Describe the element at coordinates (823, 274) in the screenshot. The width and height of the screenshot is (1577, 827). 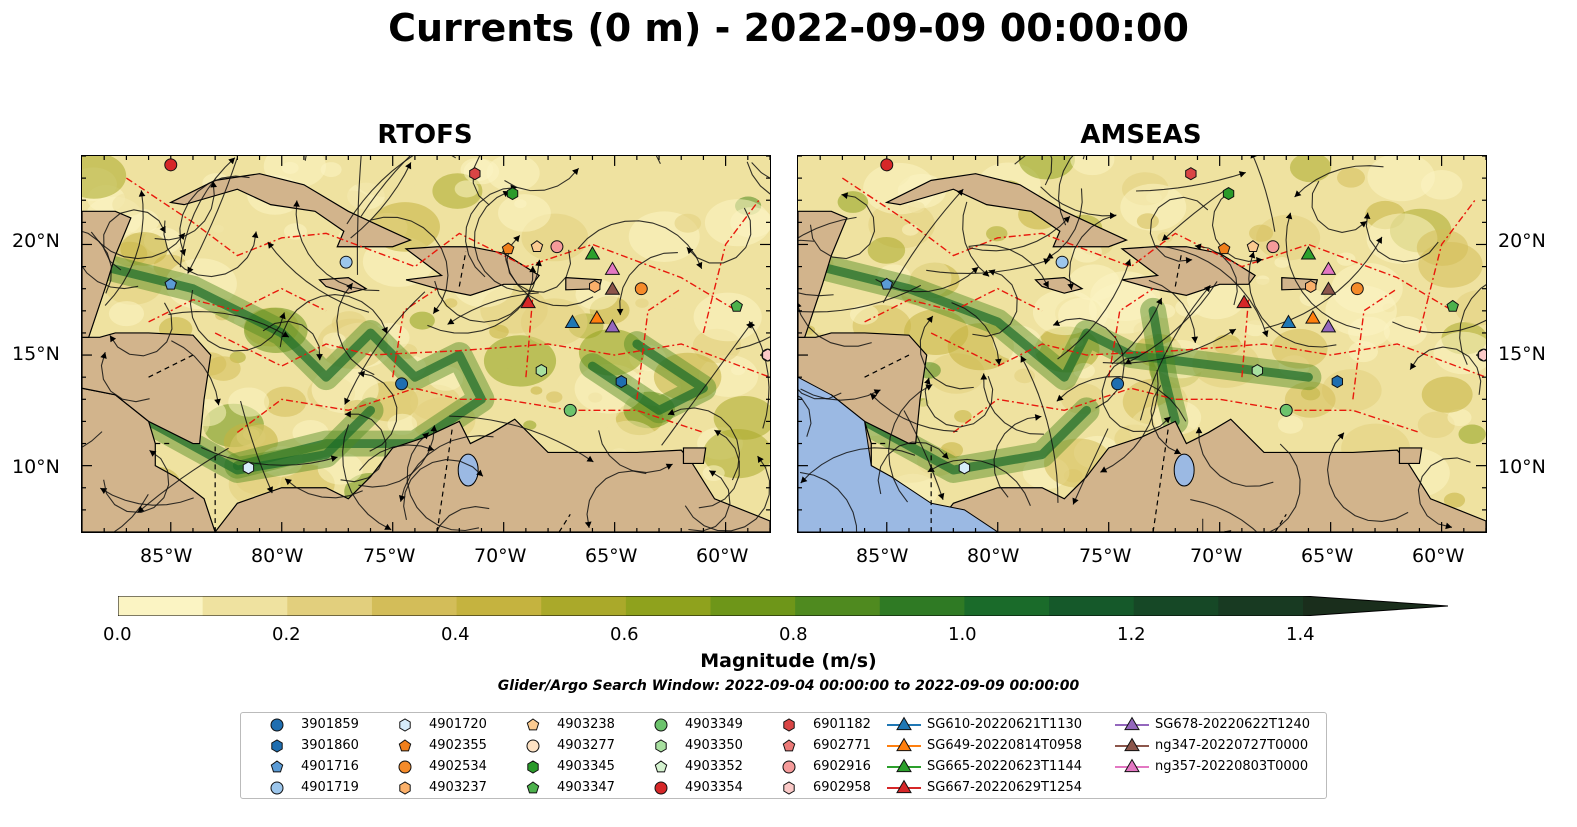
I see `land-yucatanN` at that location.